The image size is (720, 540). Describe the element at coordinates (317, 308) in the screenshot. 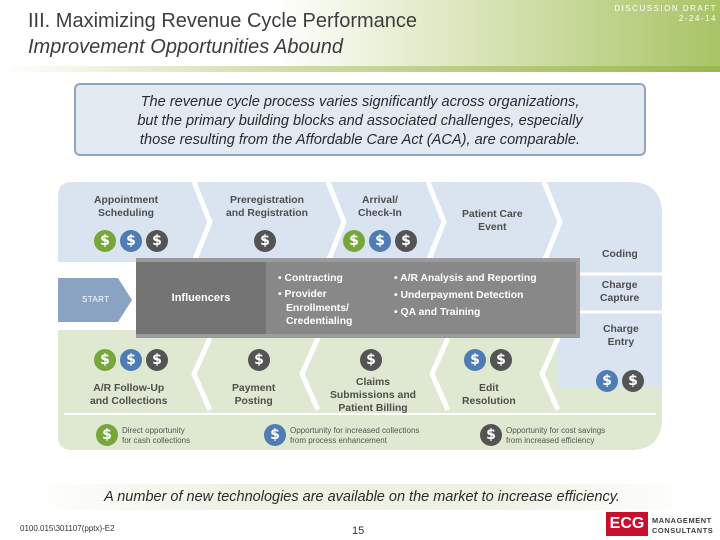

I see `influencer-item: Enrollments/` at that location.